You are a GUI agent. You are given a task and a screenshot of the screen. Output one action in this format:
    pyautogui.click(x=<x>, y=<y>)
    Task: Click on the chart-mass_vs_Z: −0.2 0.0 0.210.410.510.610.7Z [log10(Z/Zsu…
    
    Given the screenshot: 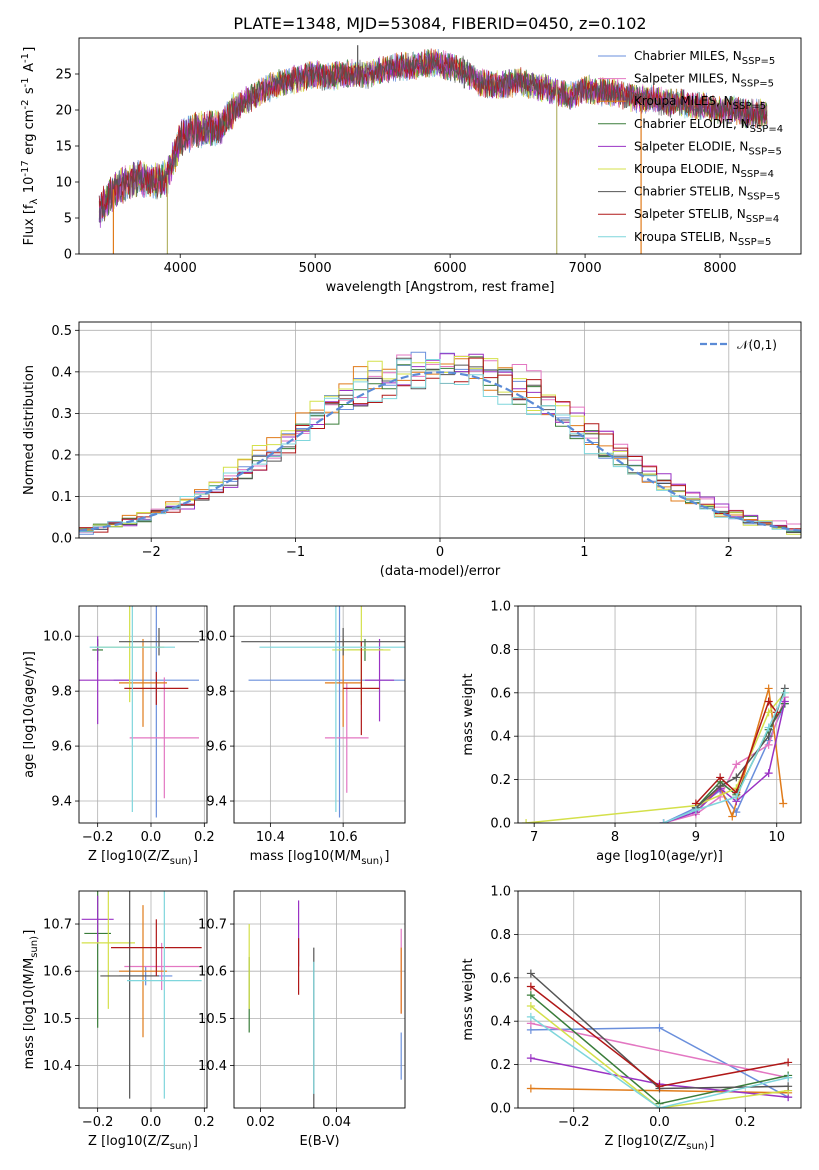 What is the action you would take?
    pyautogui.click(x=118, y=1021)
    